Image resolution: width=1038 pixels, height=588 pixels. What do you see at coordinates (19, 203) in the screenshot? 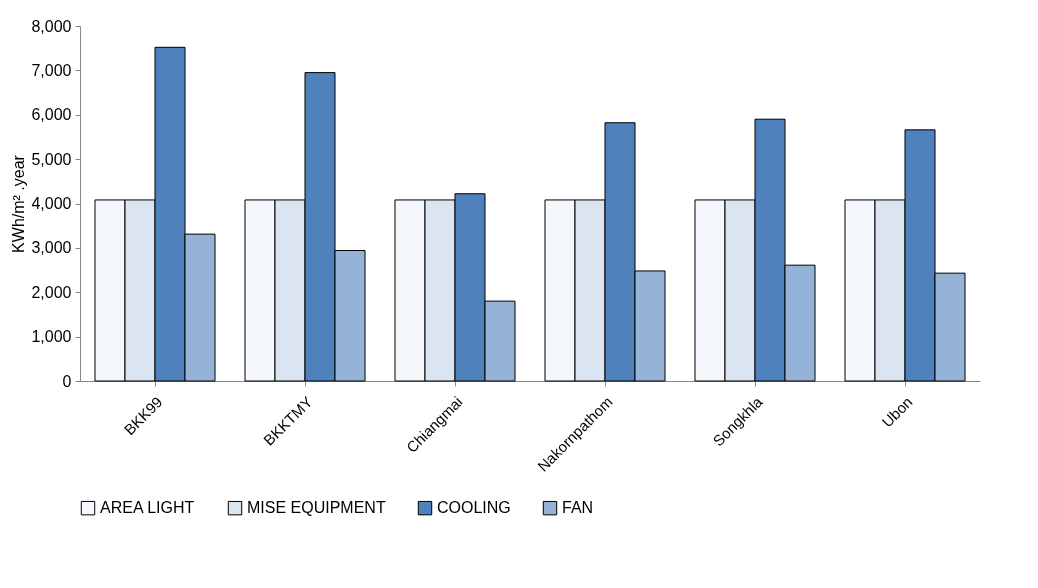
I see `y-axis-title: KWh/m² .year` at bounding box center [19, 203].